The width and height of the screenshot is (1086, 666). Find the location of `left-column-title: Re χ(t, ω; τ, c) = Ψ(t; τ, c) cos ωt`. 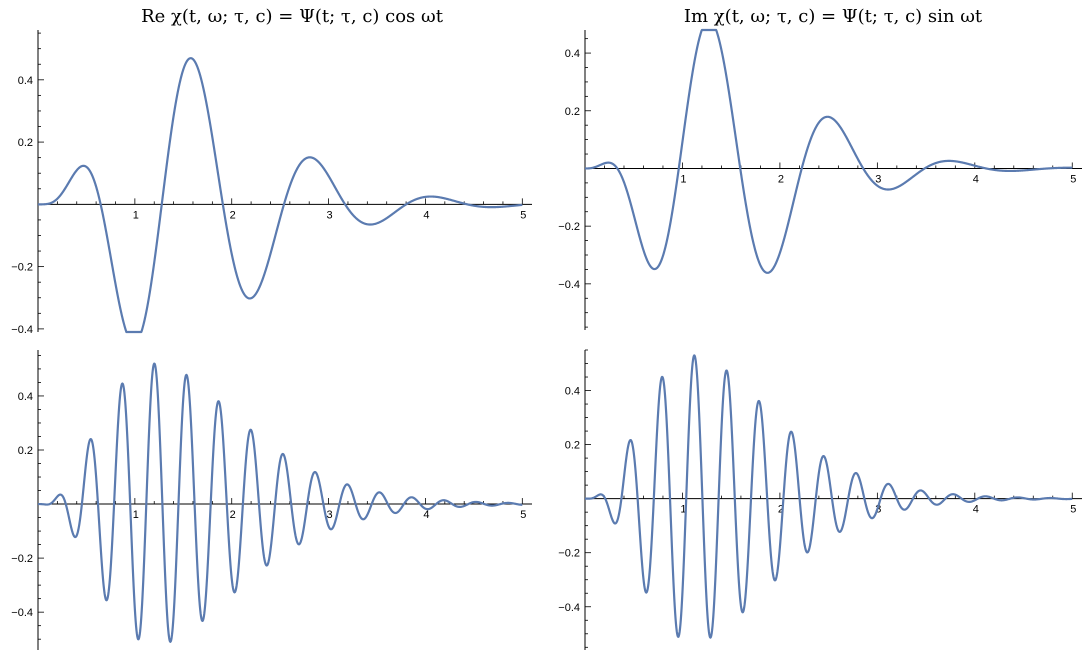

left-column-title: Re χ(t, ω; τ, c) = Ψ(t; τ, c) cos ωt is located at coordinates (292, 16).